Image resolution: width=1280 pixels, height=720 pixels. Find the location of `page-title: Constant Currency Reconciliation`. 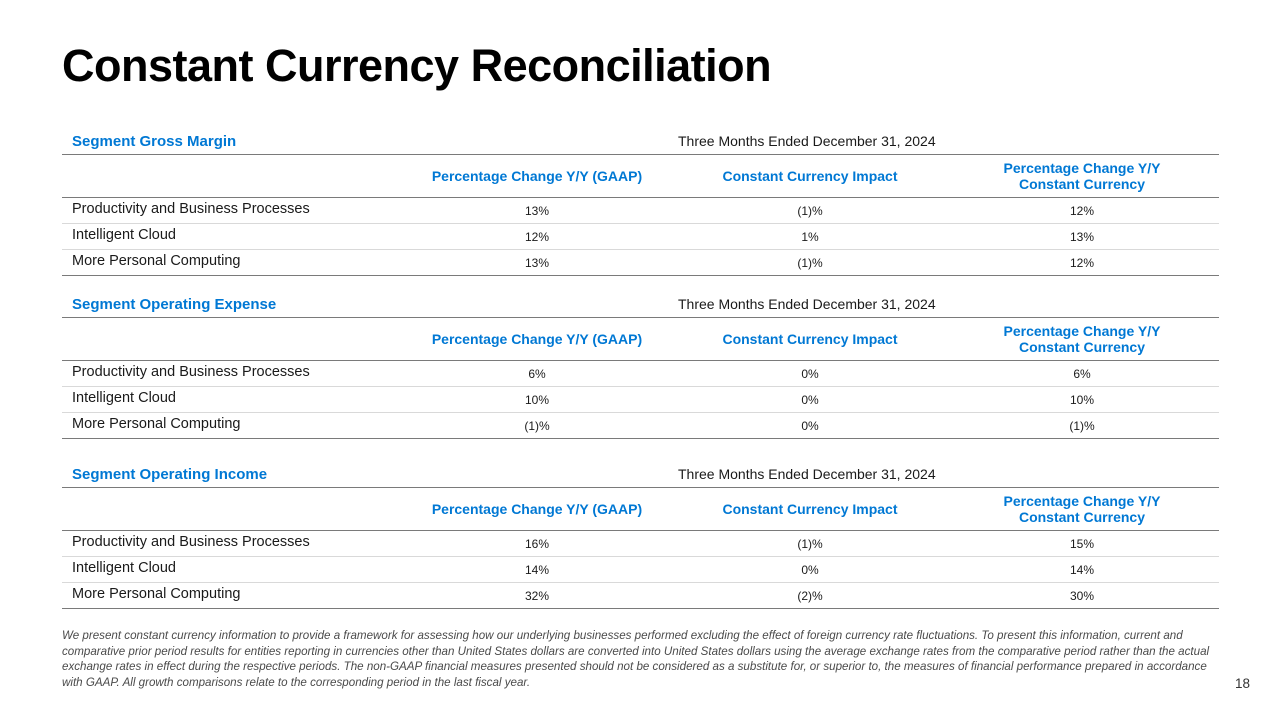

page-title: Constant Currency Reconciliation is located at coordinates (417, 65).